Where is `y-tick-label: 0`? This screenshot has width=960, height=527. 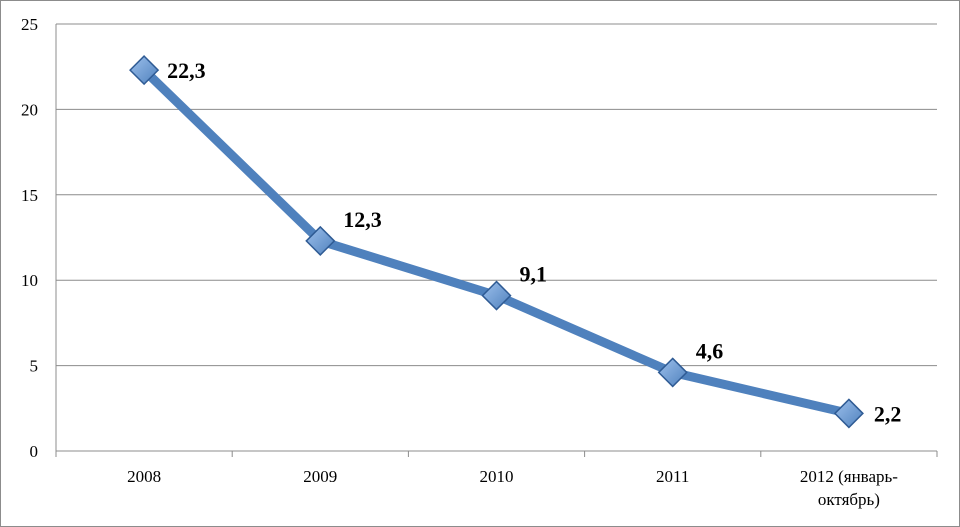 y-tick-label: 0 is located at coordinates (34, 451).